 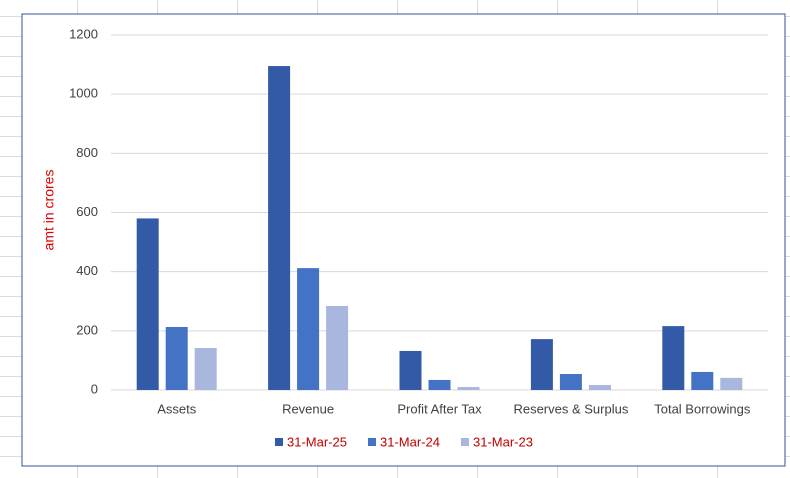 What do you see at coordinates (94, 388) in the screenshot?
I see `y-tick-label: 0` at bounding box center [94, 388].